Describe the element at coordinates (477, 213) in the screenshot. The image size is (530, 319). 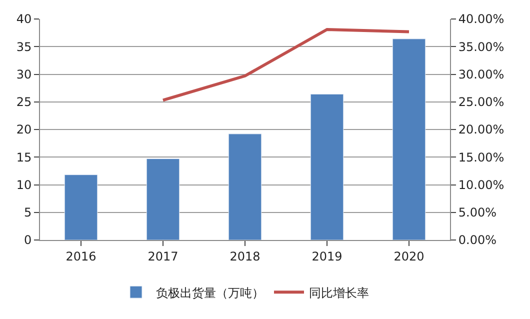
I see `y2-tick-label: 5.00%` at that location.